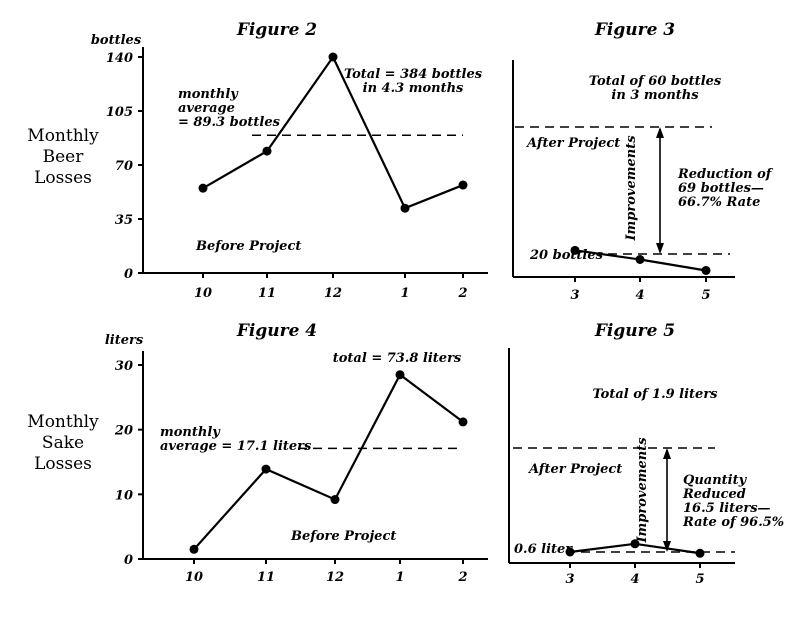 This screenshot has width=811, height=619. I want to click on figure-4-x-tick-label: 12, so click(335, 577).